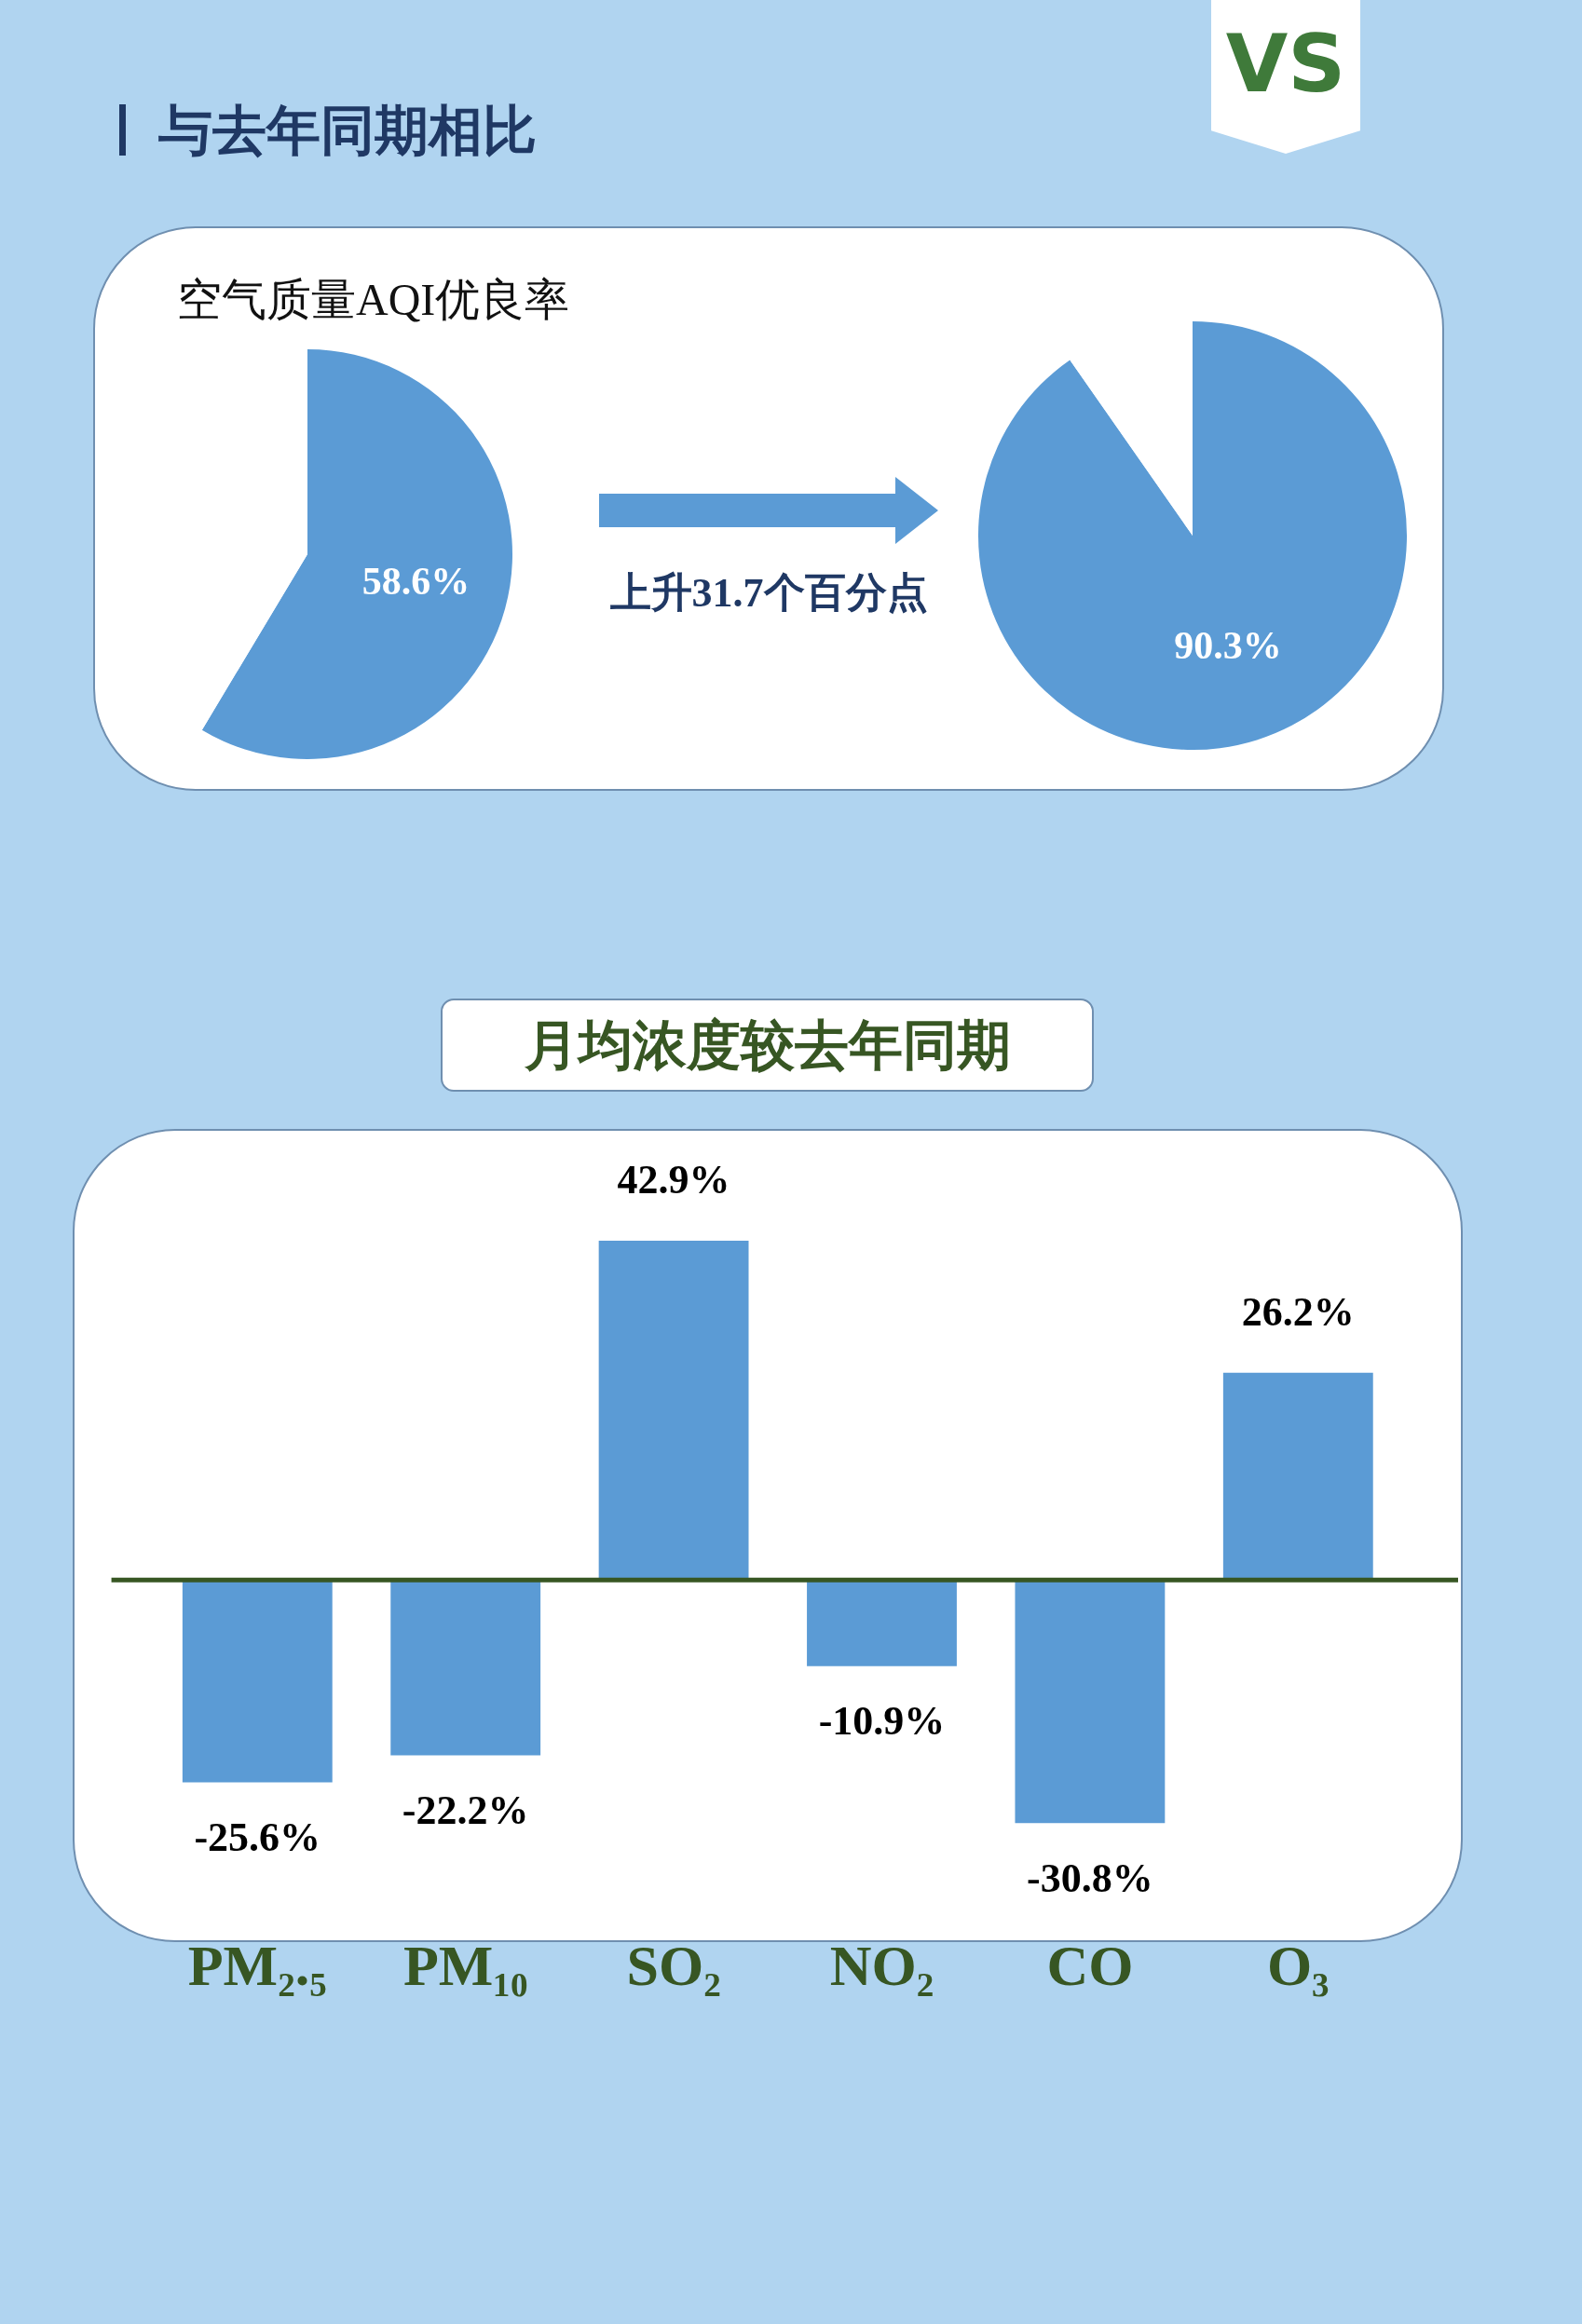 The width and height of the screenshot is (1582, 2324). I want to click on x-tick-label: PM₁₀, so click(465, 1965).